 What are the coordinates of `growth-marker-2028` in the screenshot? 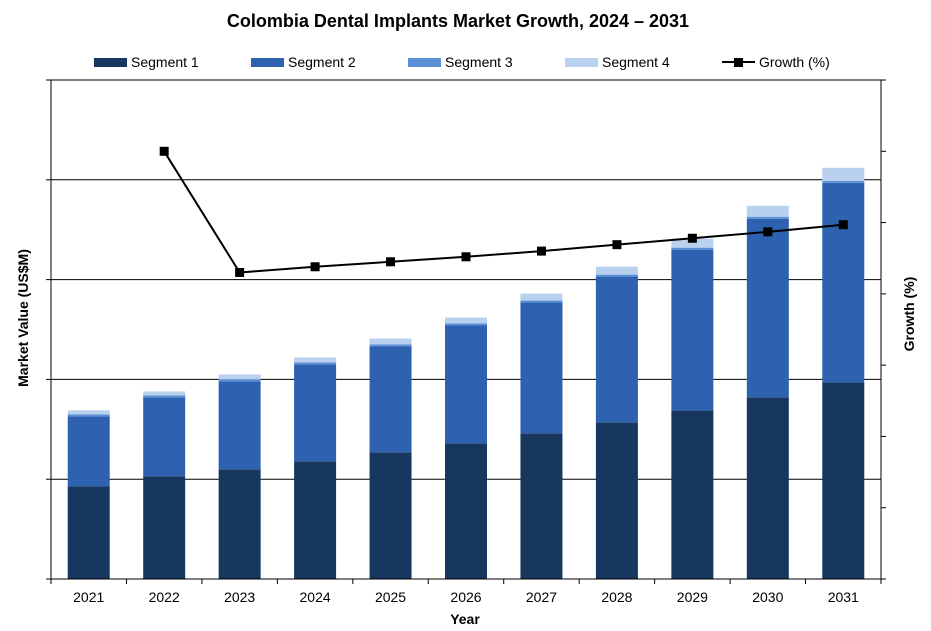 It's located at (617, 245).